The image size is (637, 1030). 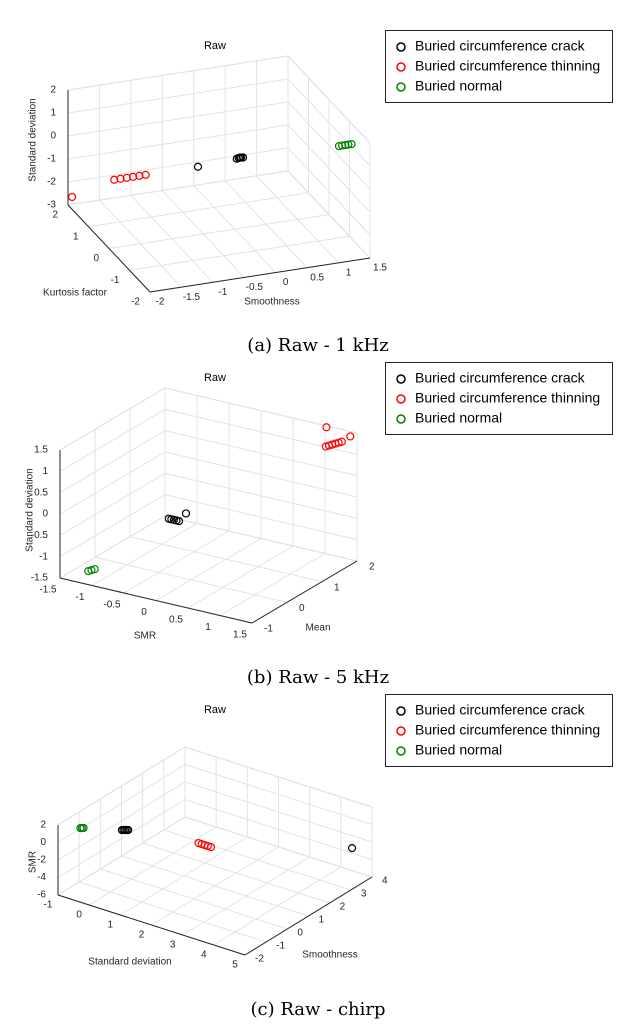 What do you see at coordinates (41, 877) in the screenshot?
I see `z-tick-label: -4` at bounding box center [41, 877].